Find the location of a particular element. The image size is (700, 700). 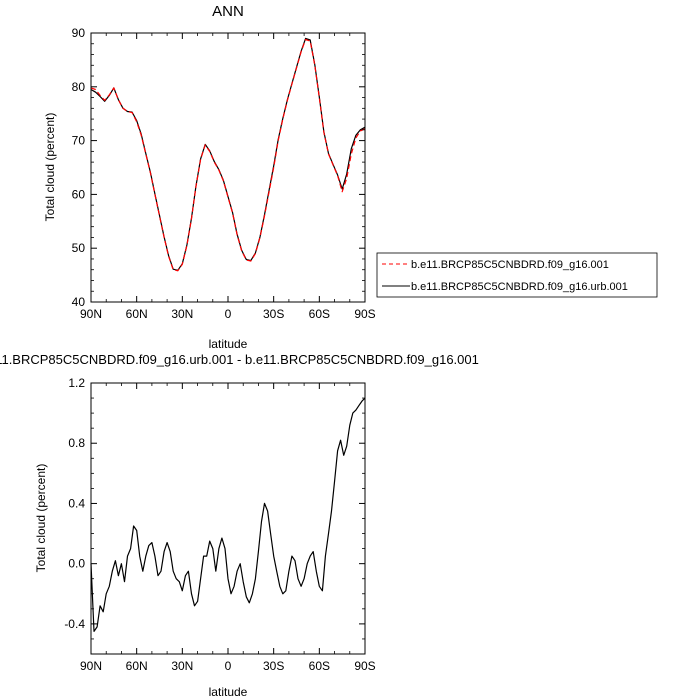

top-x-tick-label: 0 is located at coordinates (228, 314).